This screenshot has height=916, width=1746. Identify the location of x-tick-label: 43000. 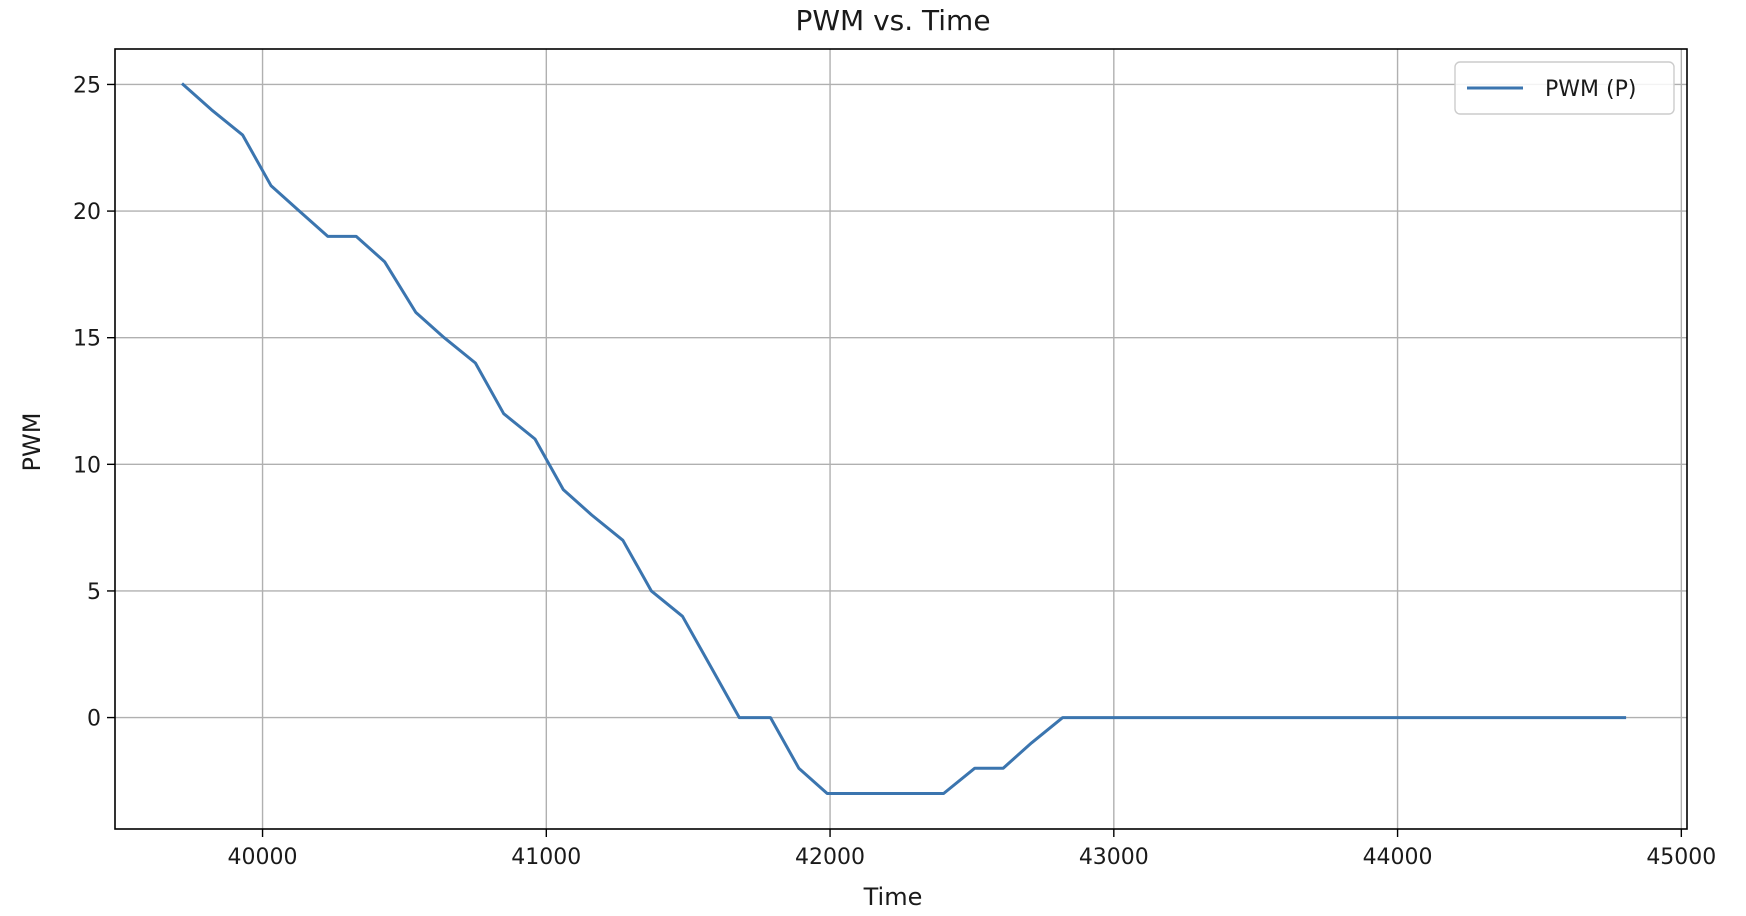
(1114, 857).